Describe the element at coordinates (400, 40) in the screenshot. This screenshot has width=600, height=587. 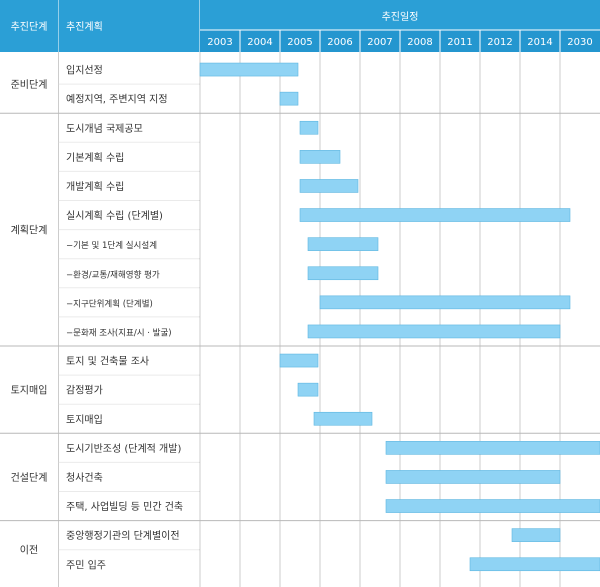
I see `year-header-row: 2003 2004 2005 2006 2007 2008 2011 2012 2014 2030` at that location.